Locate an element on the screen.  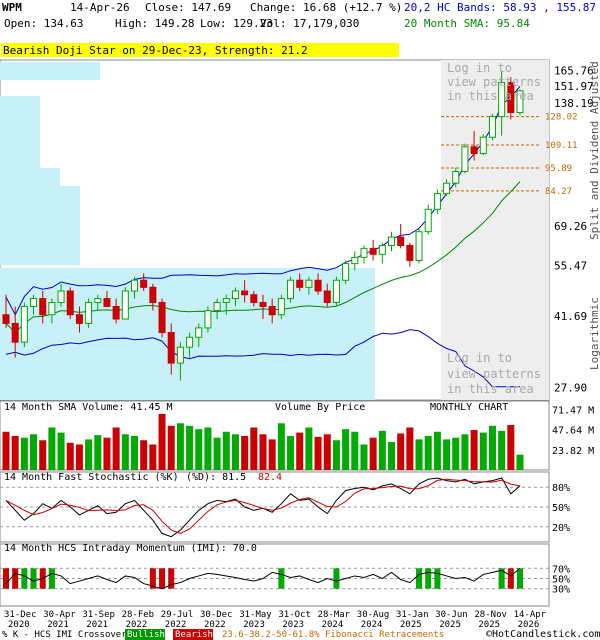
x-label-year-11: 2025 is located at coordinates (450, 625).